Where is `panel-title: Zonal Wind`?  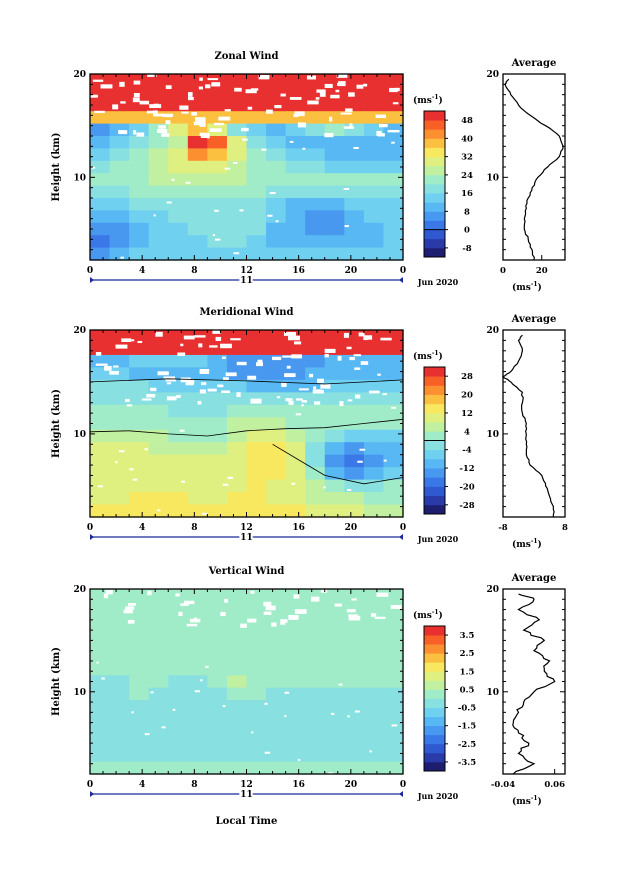 panel-title: Zonal Wind is located at coordinates (246, 56).